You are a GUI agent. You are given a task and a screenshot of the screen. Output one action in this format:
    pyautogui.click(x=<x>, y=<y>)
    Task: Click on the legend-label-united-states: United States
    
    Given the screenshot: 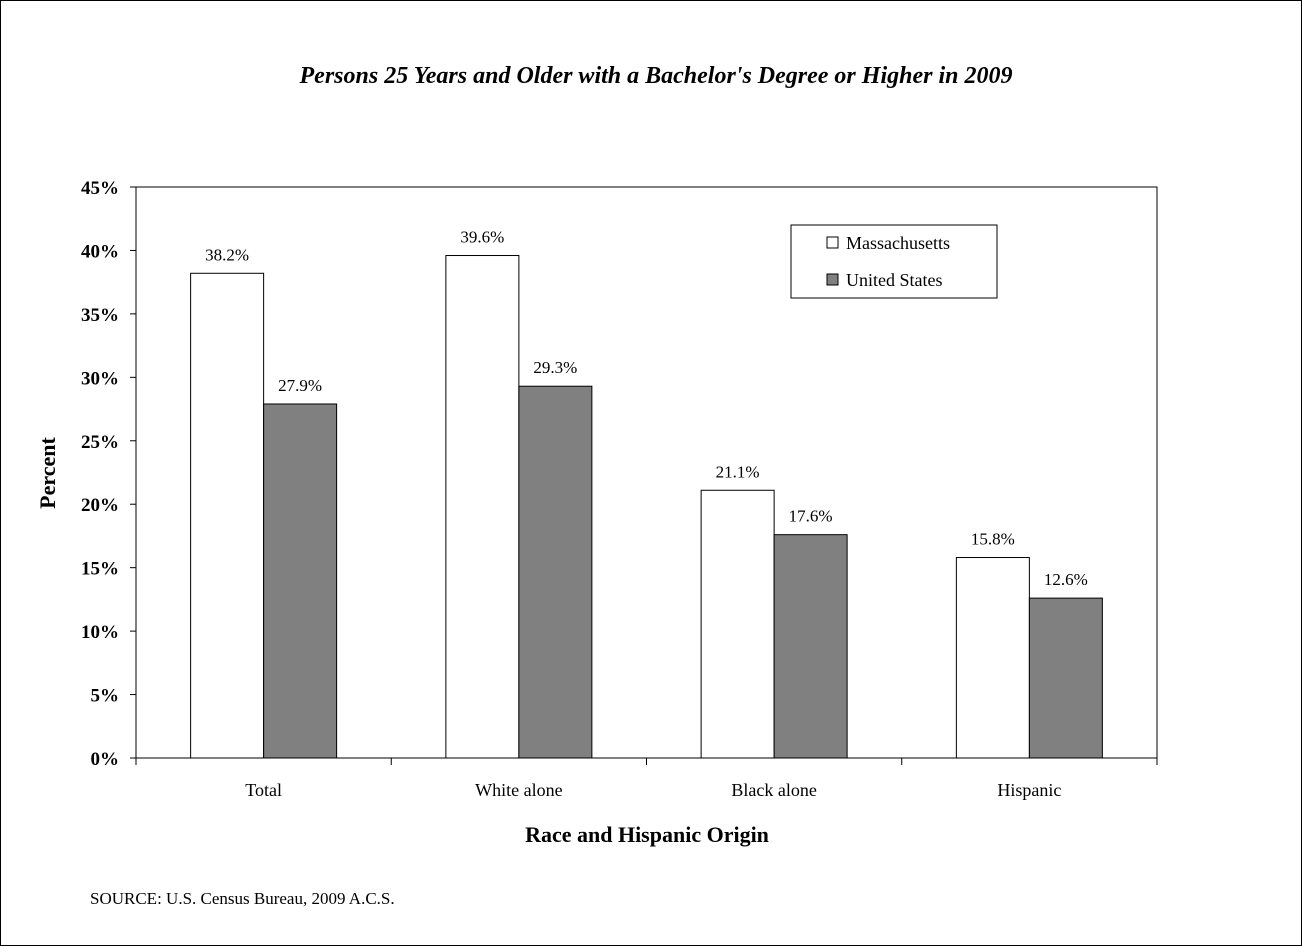 What is the action you would take?
    pyautogui.click(x=894, y=280)
    